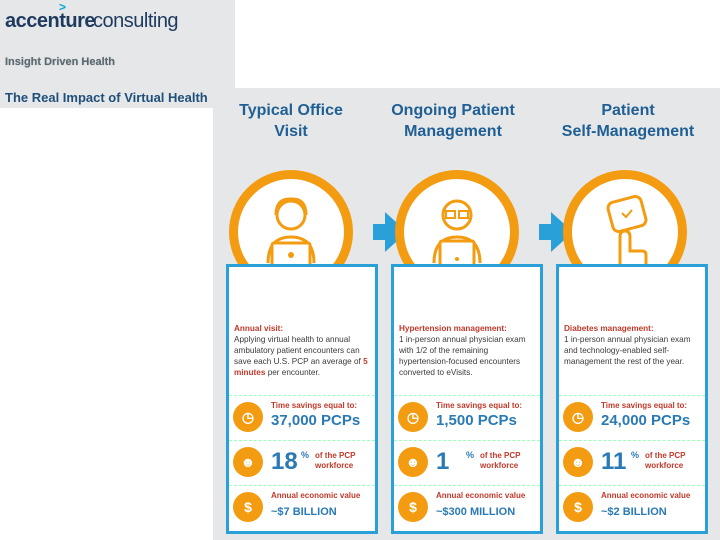 The image size is (720, 540). Describe the element at coordinates (106, 97) in the screenshot. I see `page-title: The Real Impact of Virtual Health` at that location.